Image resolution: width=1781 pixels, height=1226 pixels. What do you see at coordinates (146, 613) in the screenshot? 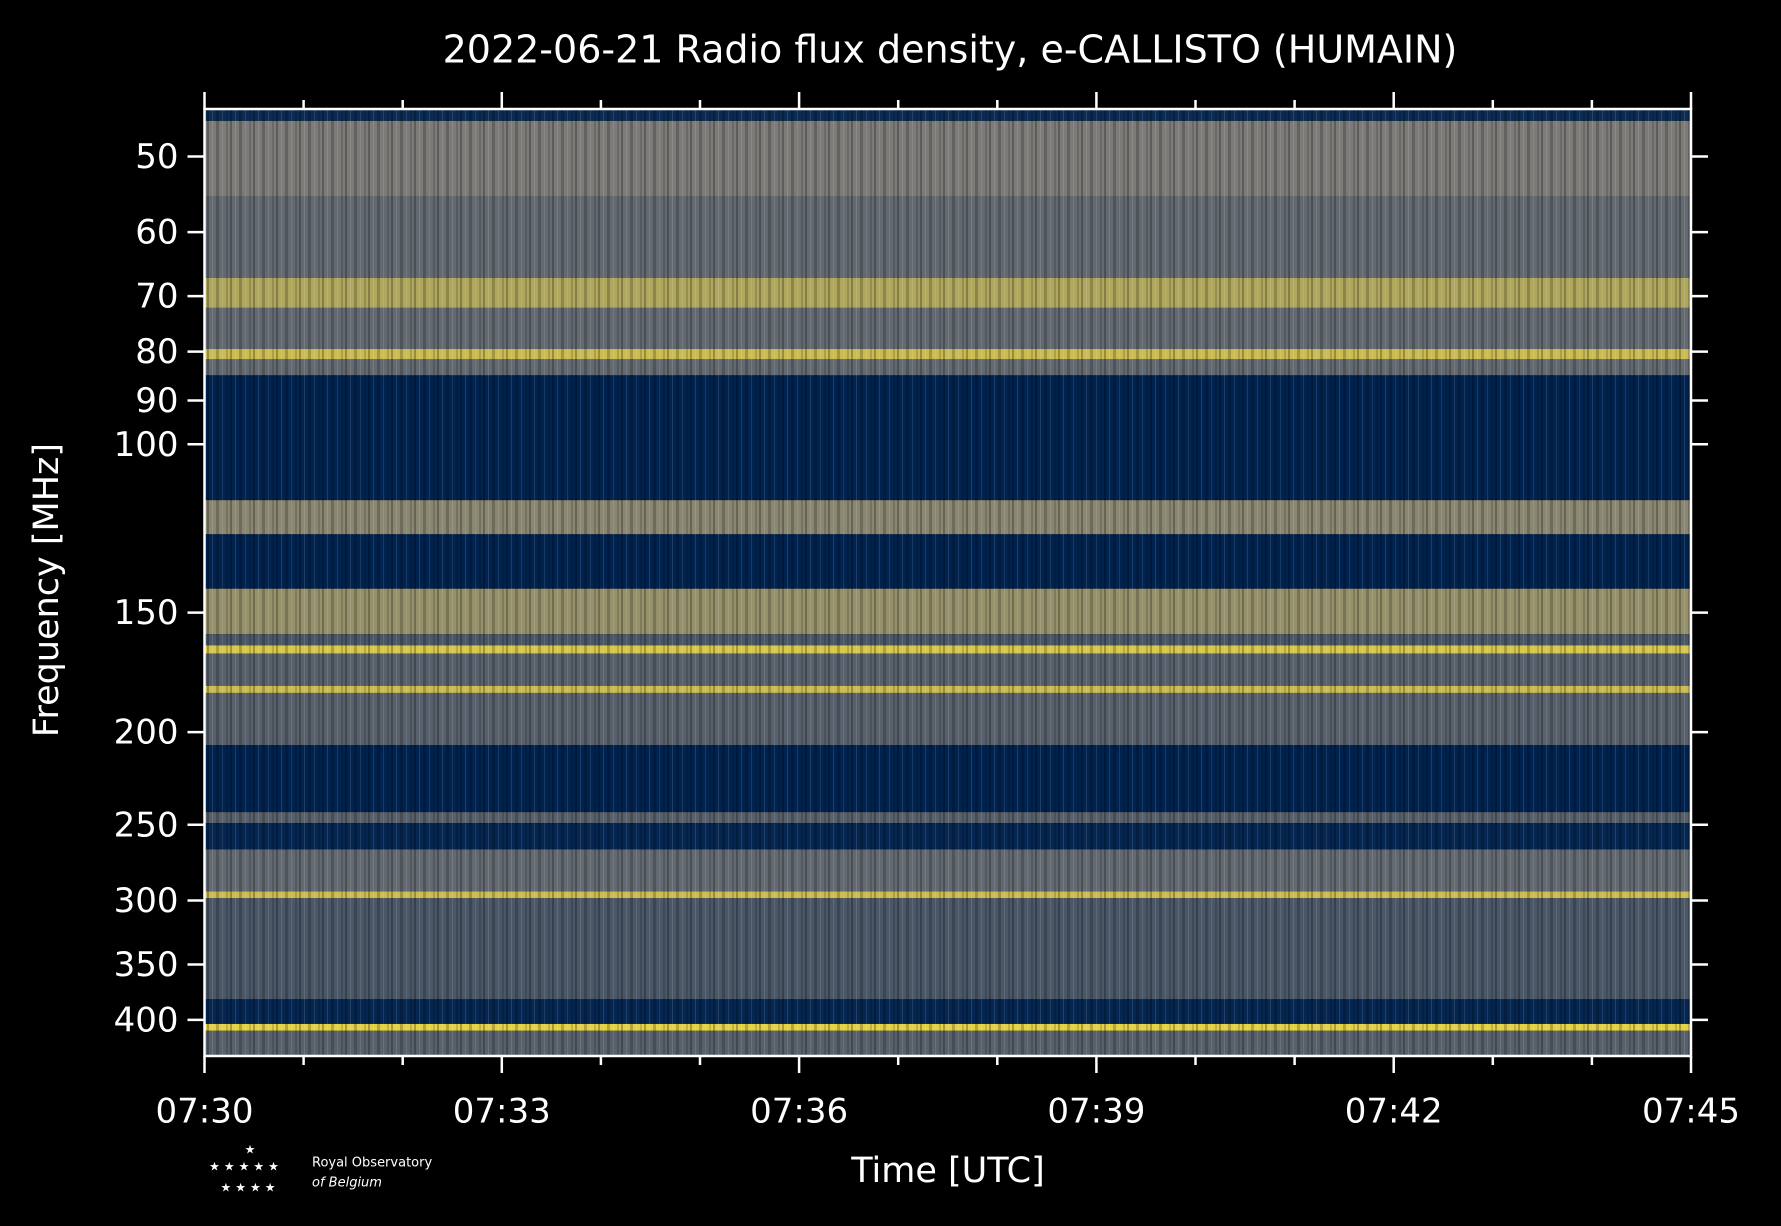
I see `y-tick-label: 150` at bounding box center [146, 613].